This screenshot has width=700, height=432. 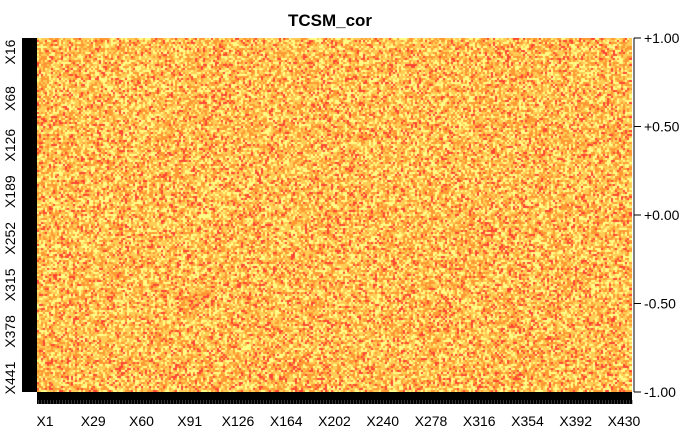 What do you see at coordinates (382, 421) in the screenshot?
I see `x-tick-label: X240` at bounding box center [382, 421].